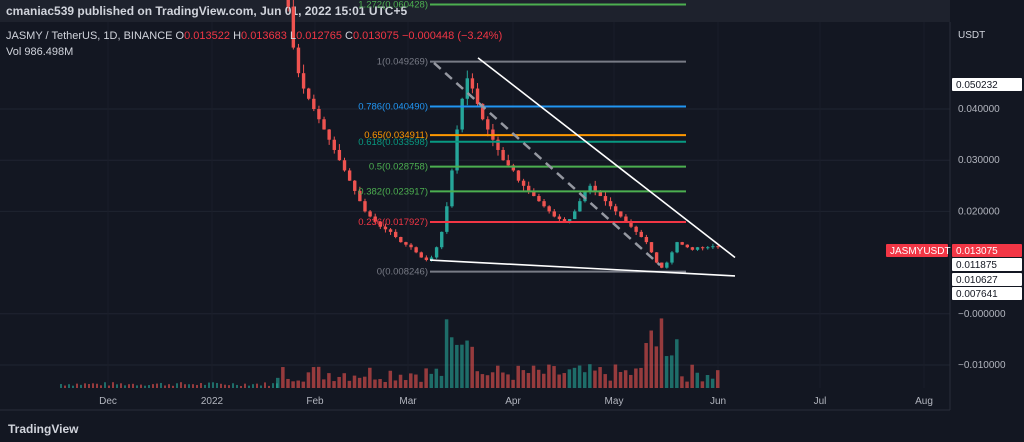  Describe the element at coordinates (14, 52) in the screenshot. I see `volume-label: Vol` at that location.